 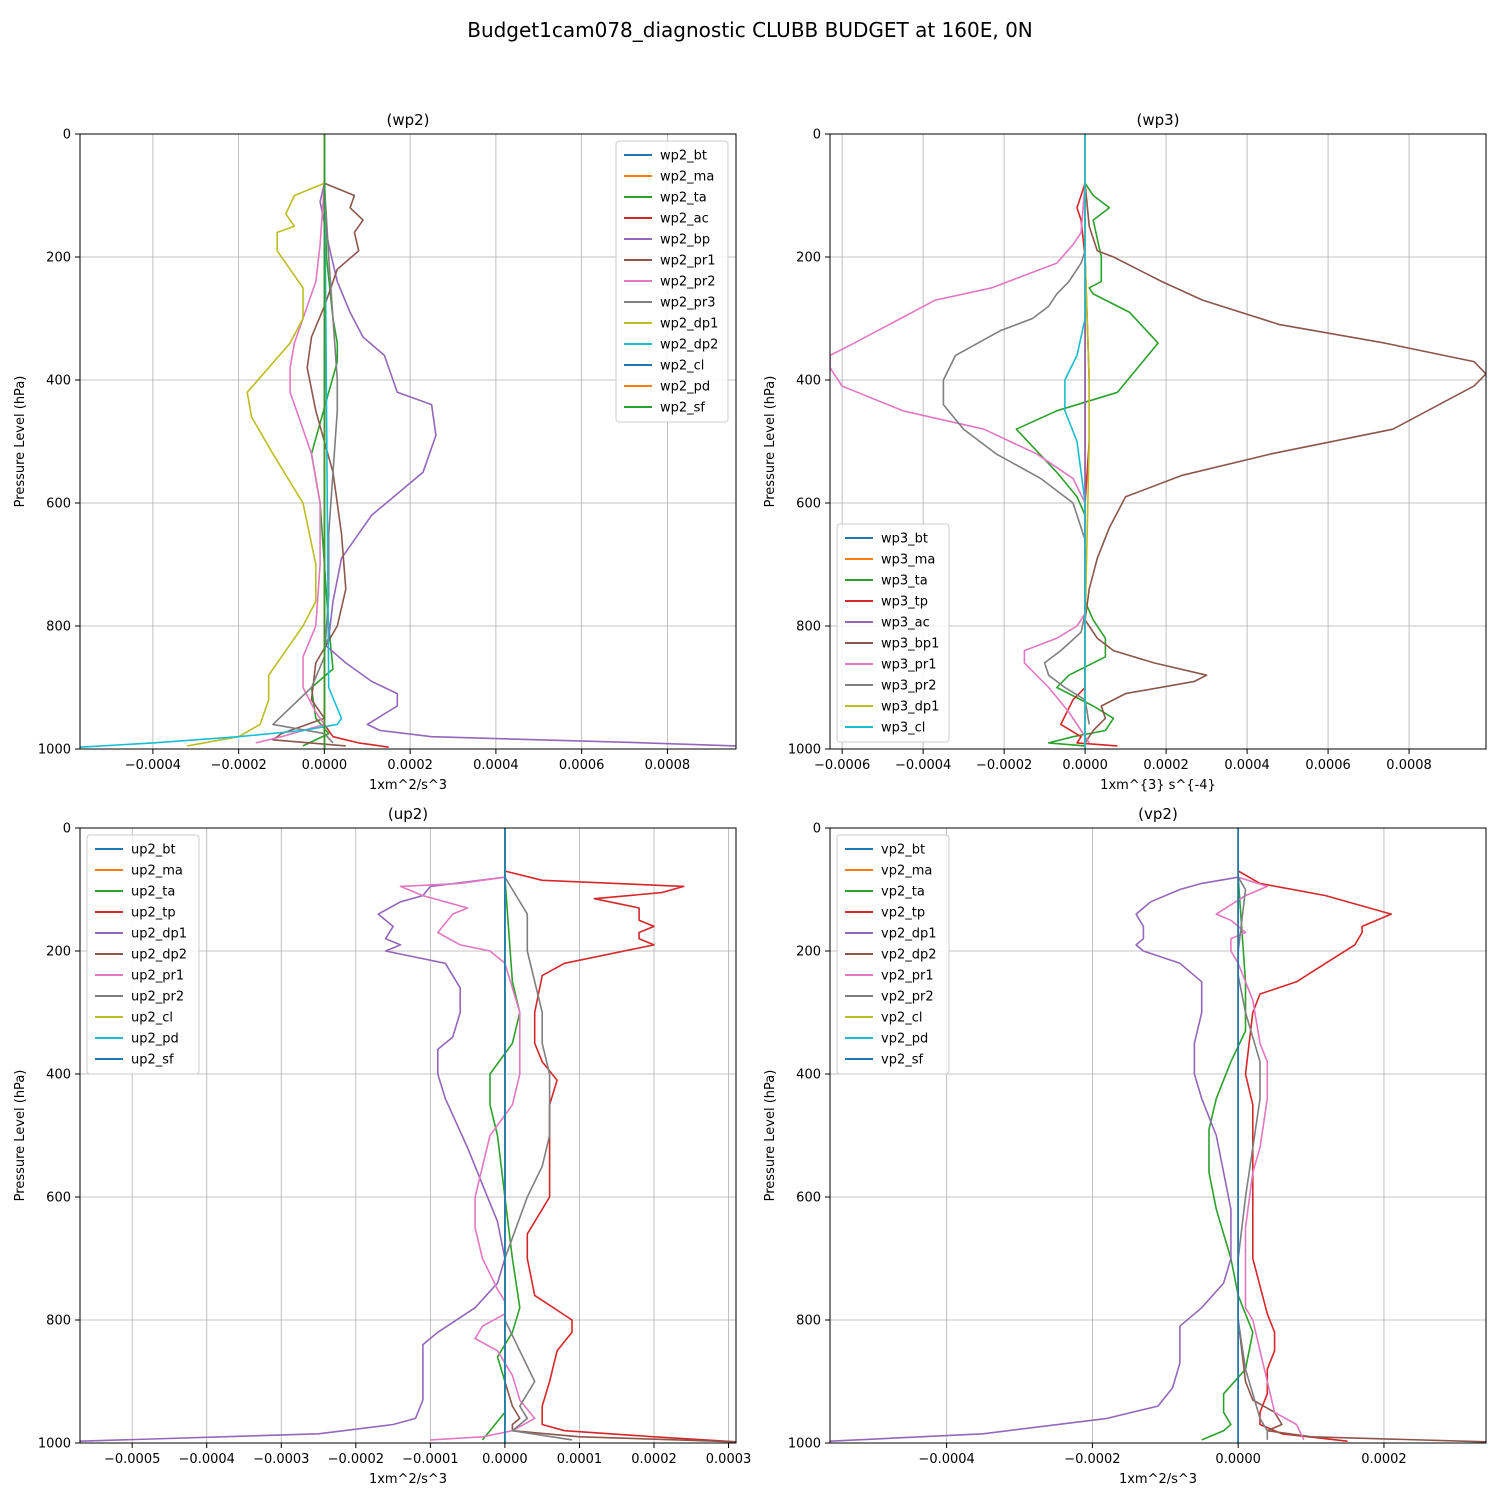 I want to click on legend-label: wp2_sf, so click(x=682, y=408).